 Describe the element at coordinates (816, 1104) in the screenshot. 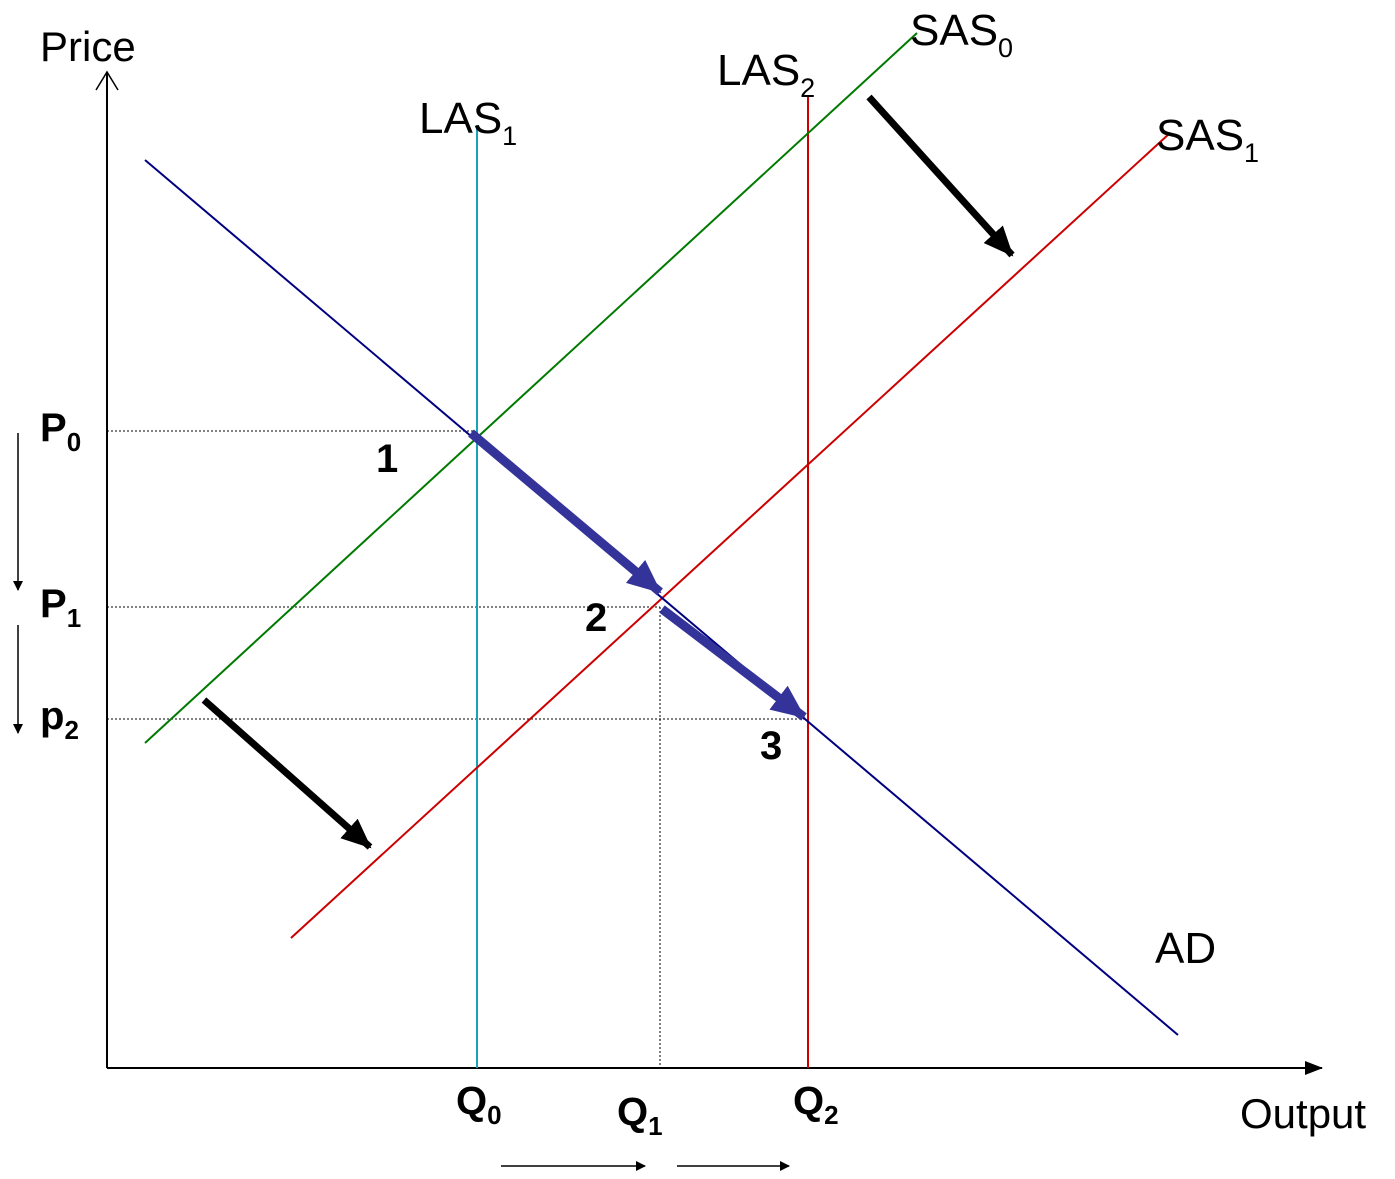

I see `quantity-label-q2: Q2` at that location.